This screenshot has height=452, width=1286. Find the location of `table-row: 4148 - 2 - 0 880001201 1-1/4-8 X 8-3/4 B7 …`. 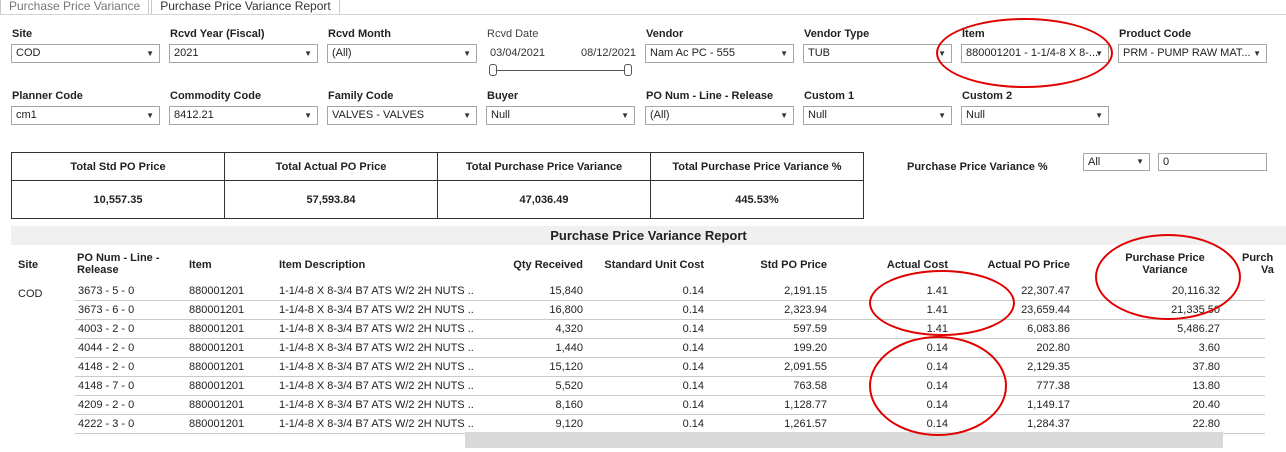

table-row: 4148 - 2 - 0 880001201 1-1/4-8 X 8-3/4 B7 … is located at coordinates (670, 367).